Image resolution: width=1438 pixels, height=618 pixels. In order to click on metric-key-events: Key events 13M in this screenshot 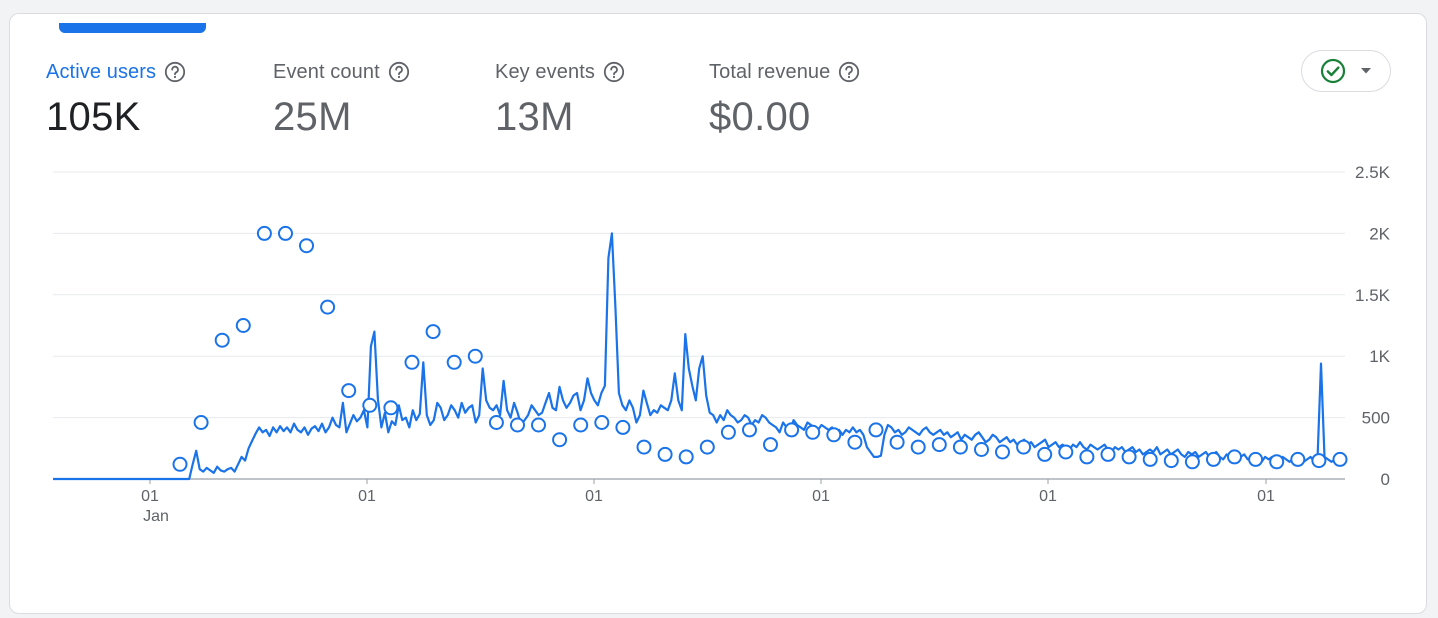, I will do `click(560, 99)`.